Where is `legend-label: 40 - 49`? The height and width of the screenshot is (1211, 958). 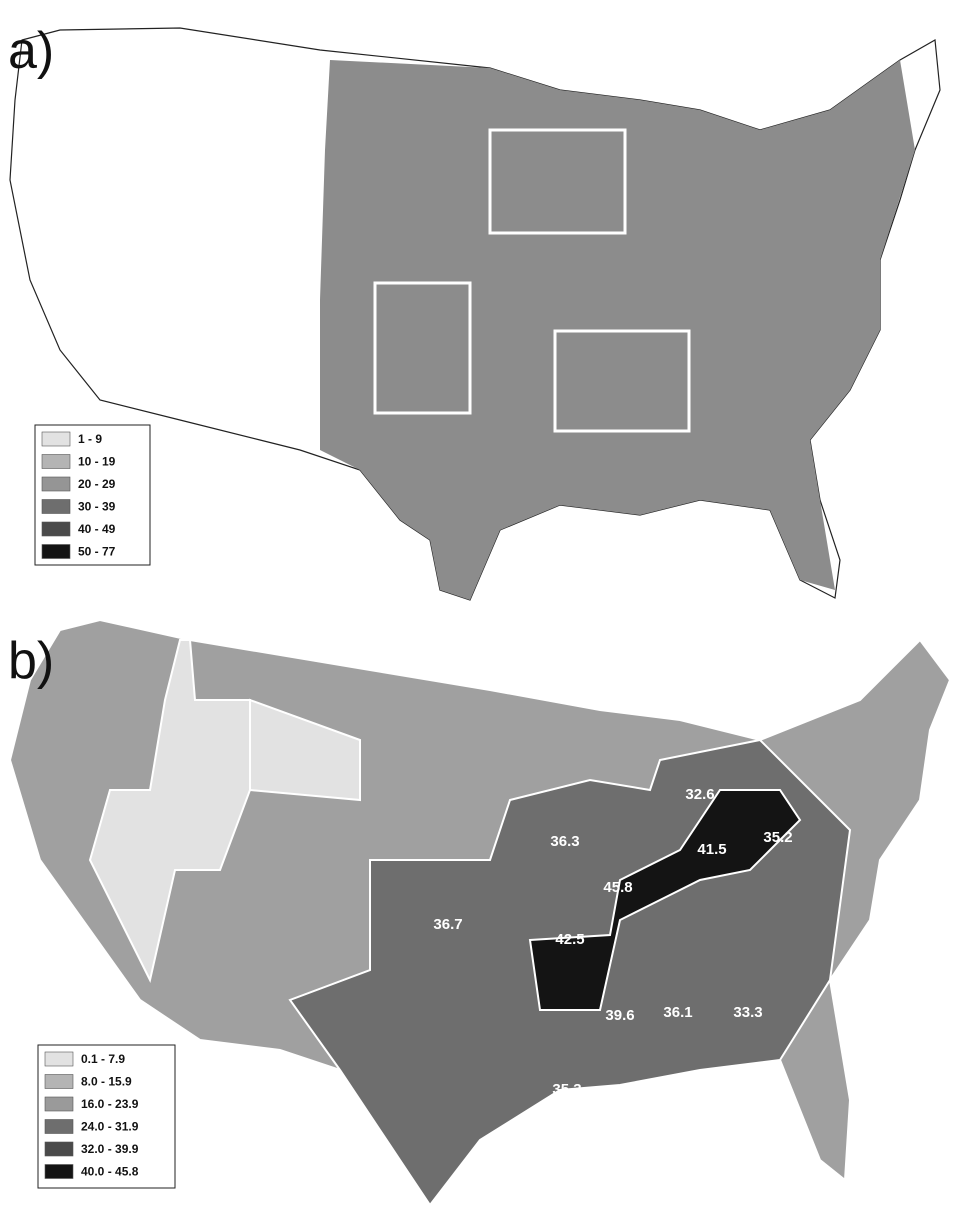 legend-label: 40 - 49 is located at coordinates (97, 529).